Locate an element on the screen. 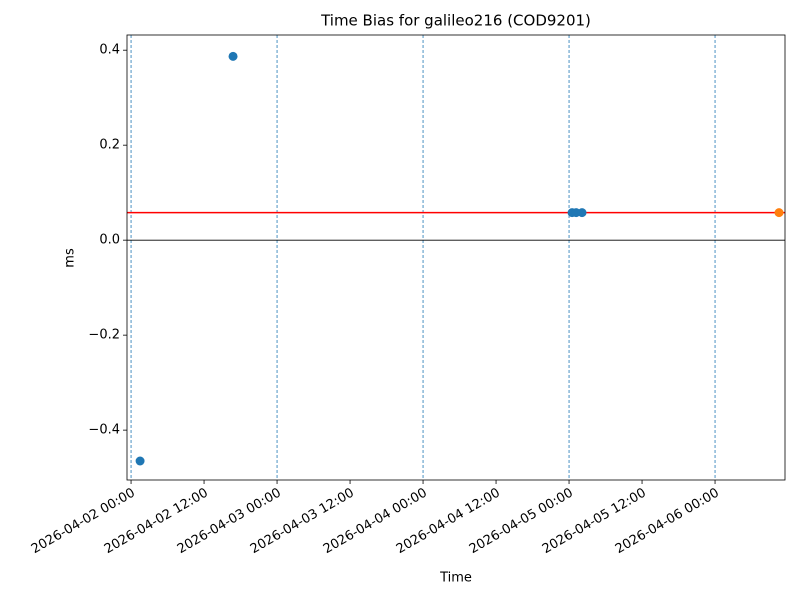 The width and height of the screenshot is (800, 600). y-tick-label: −0.2 is located at coordinates (104, 335).